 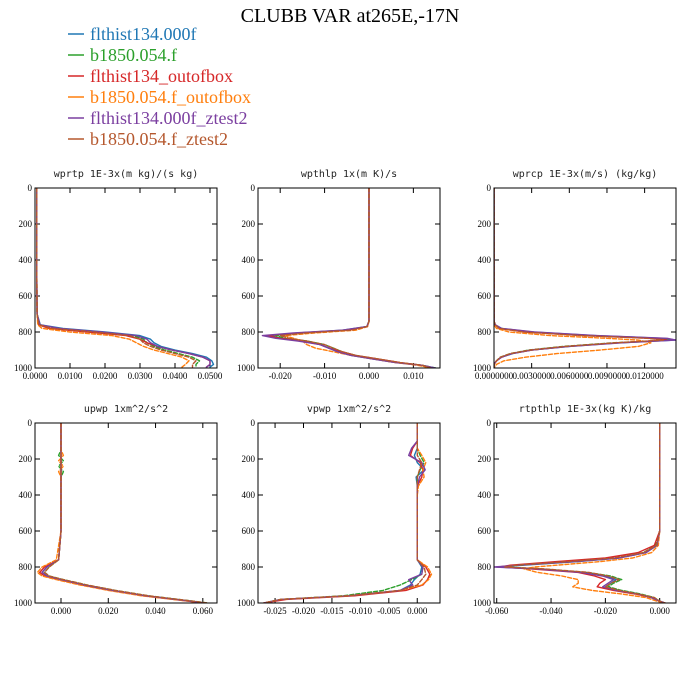 I want to click on x-tick-label: 0.0200, so click(x=105, y=376).